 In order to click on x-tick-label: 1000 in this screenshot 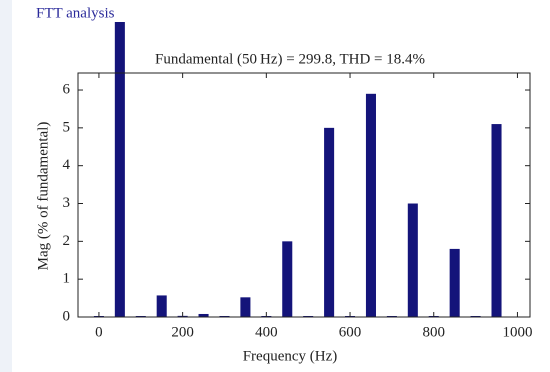, I will do `click(517, 332)`.